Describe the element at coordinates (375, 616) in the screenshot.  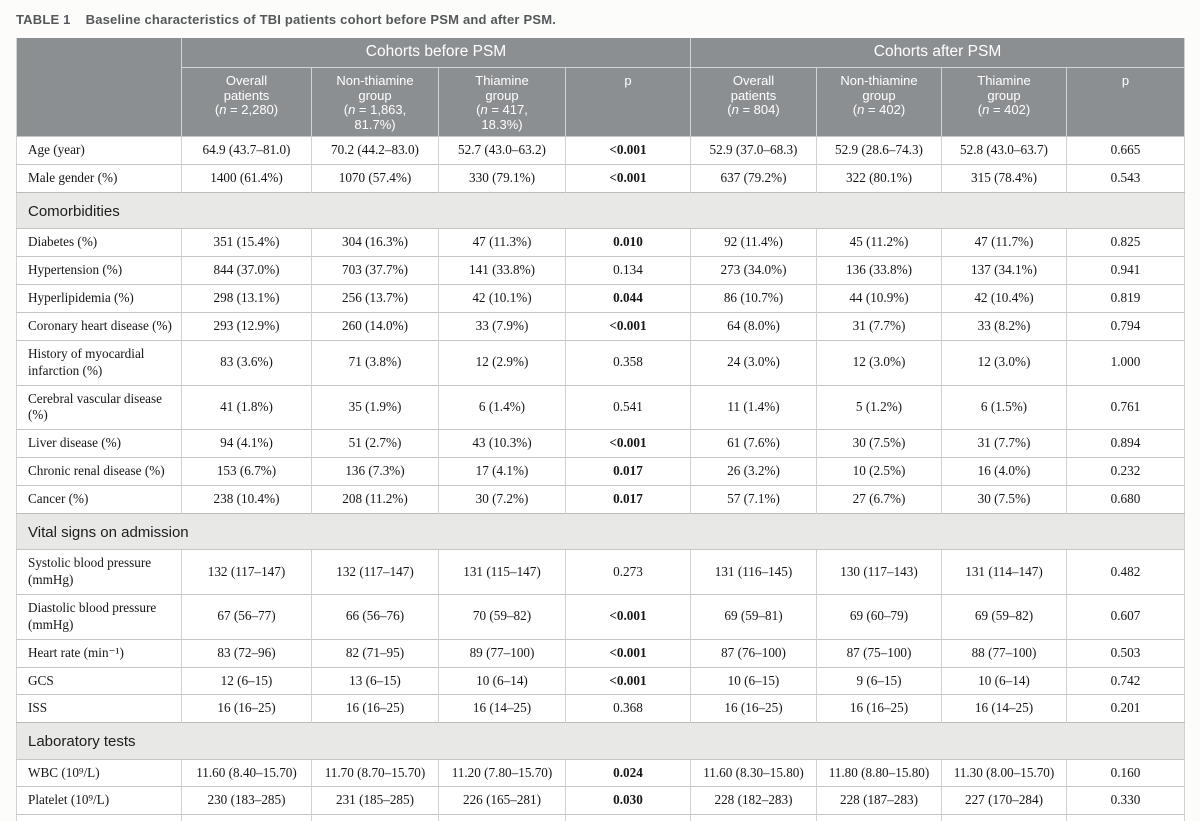
I see `value-cell: 66 (56–76)` at that location.